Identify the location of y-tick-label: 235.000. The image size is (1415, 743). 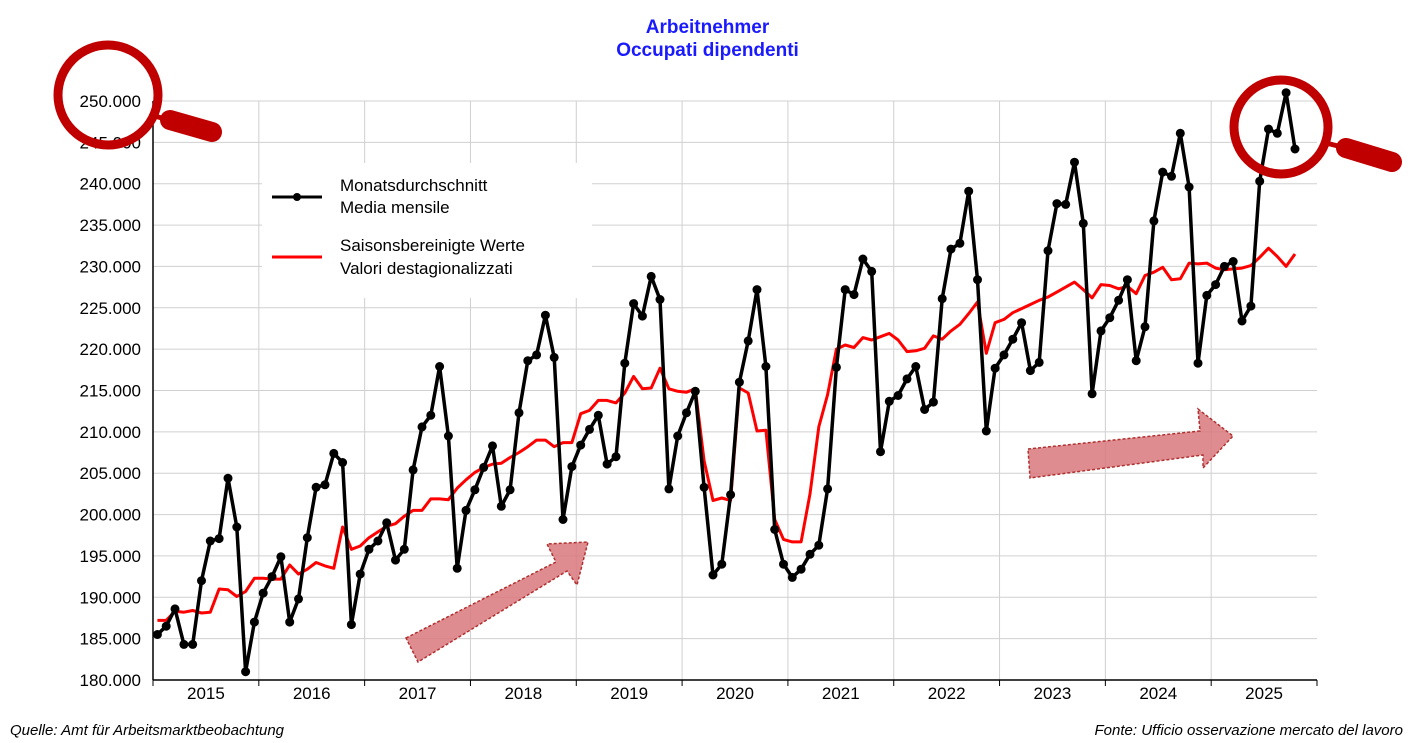
(110, 225).